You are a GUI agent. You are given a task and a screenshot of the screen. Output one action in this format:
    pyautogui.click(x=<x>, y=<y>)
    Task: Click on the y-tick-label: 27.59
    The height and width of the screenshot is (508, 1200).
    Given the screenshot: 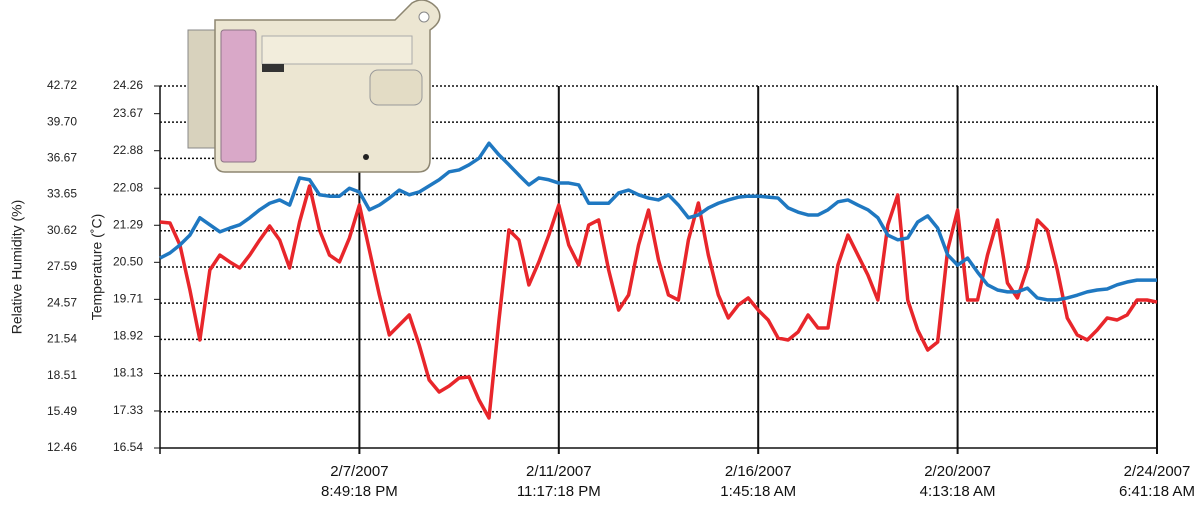 What is the action you would take?
    pyautogui.click(x=62, y=266)
    